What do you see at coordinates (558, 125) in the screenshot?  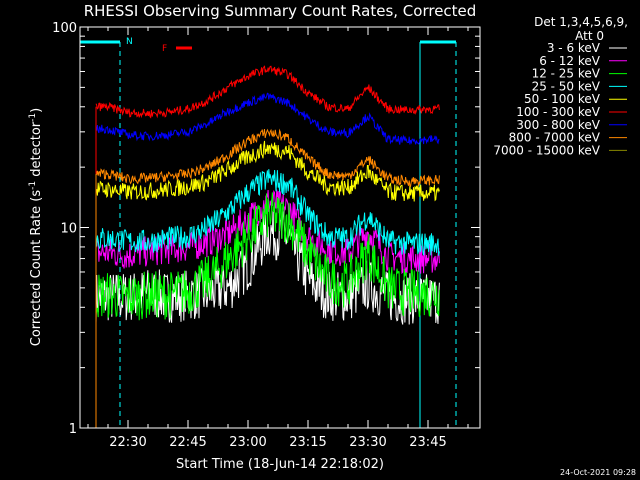 I see `legend-label-6: 300 - 800 keV` at bounding box center [558, 125].